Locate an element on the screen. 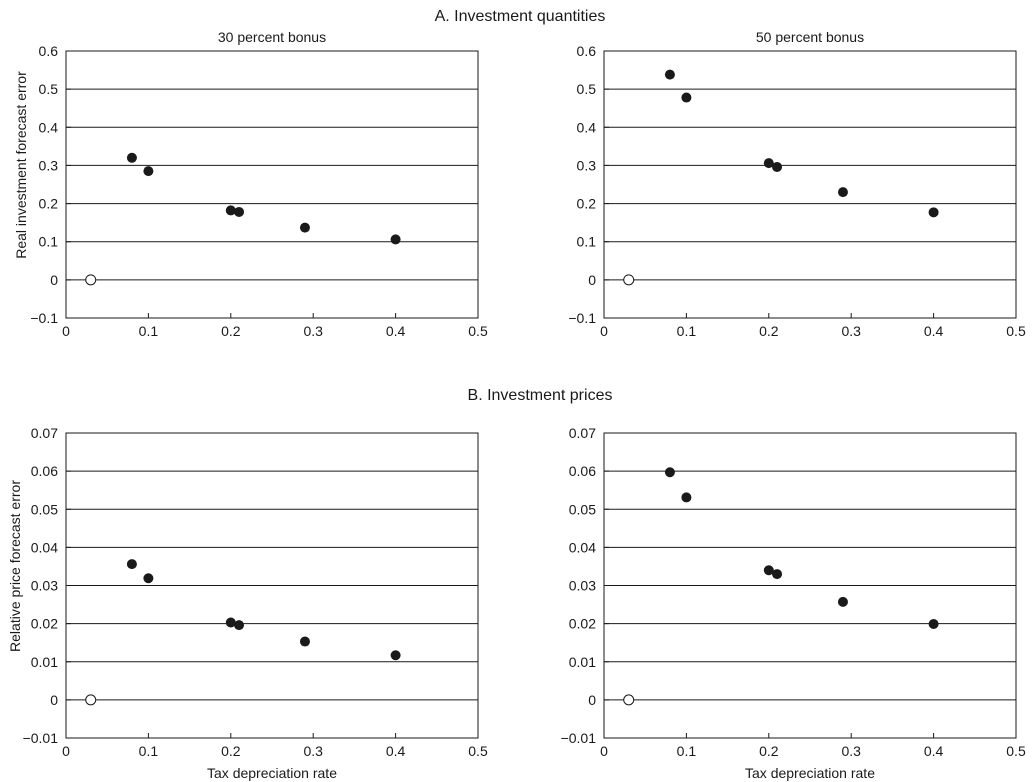  plot-b-50-xtick-label-3: 0.3 is located at coordinates (851, 751).